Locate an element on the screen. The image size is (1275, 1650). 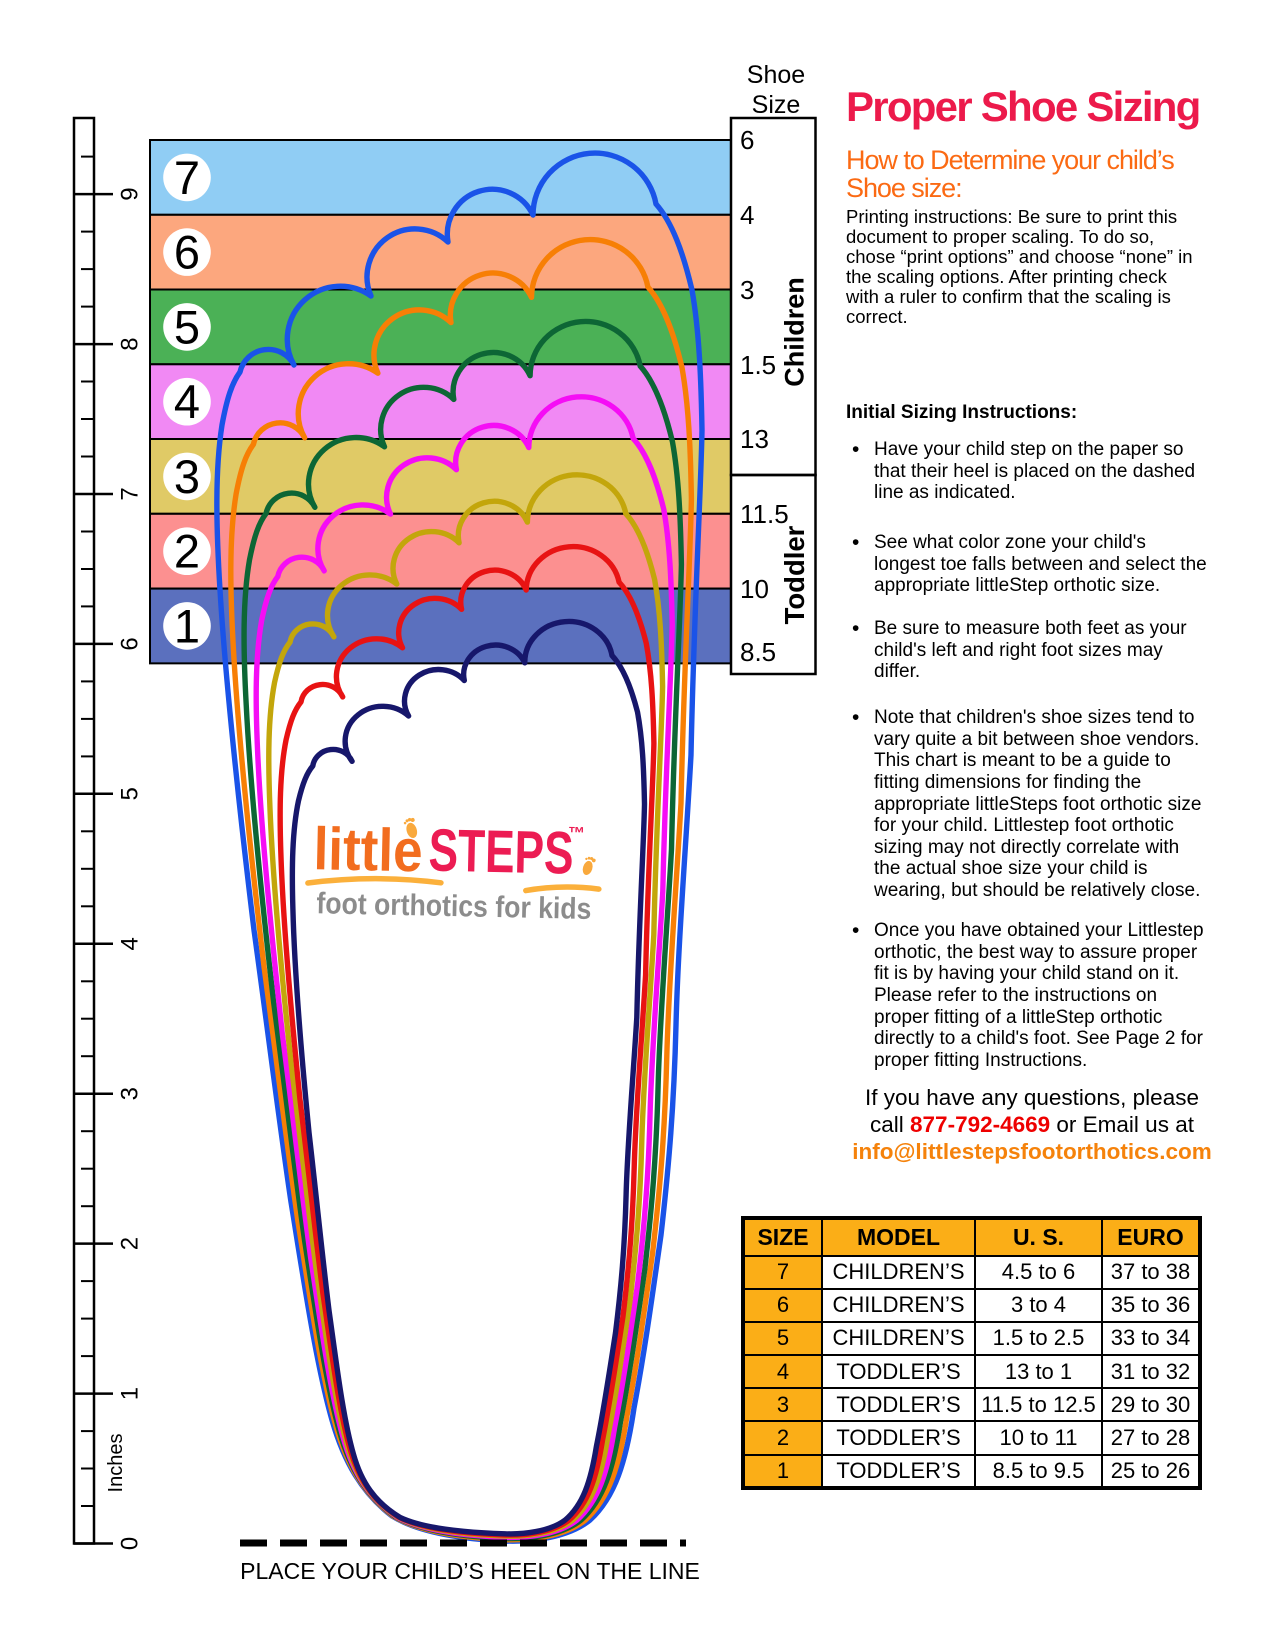
svg-text: 9 is located at coordinates (130, 193).